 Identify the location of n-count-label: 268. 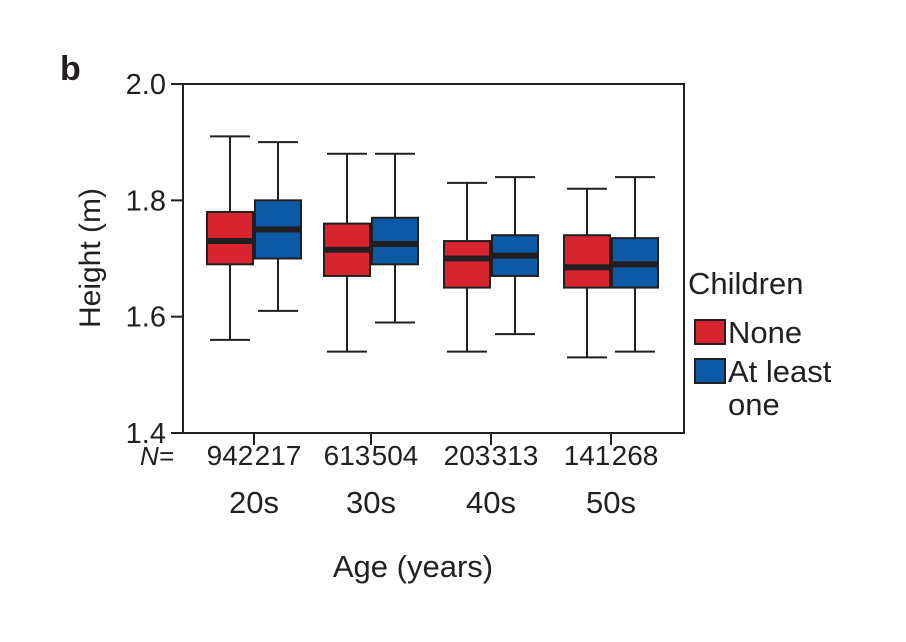
(635, 455).